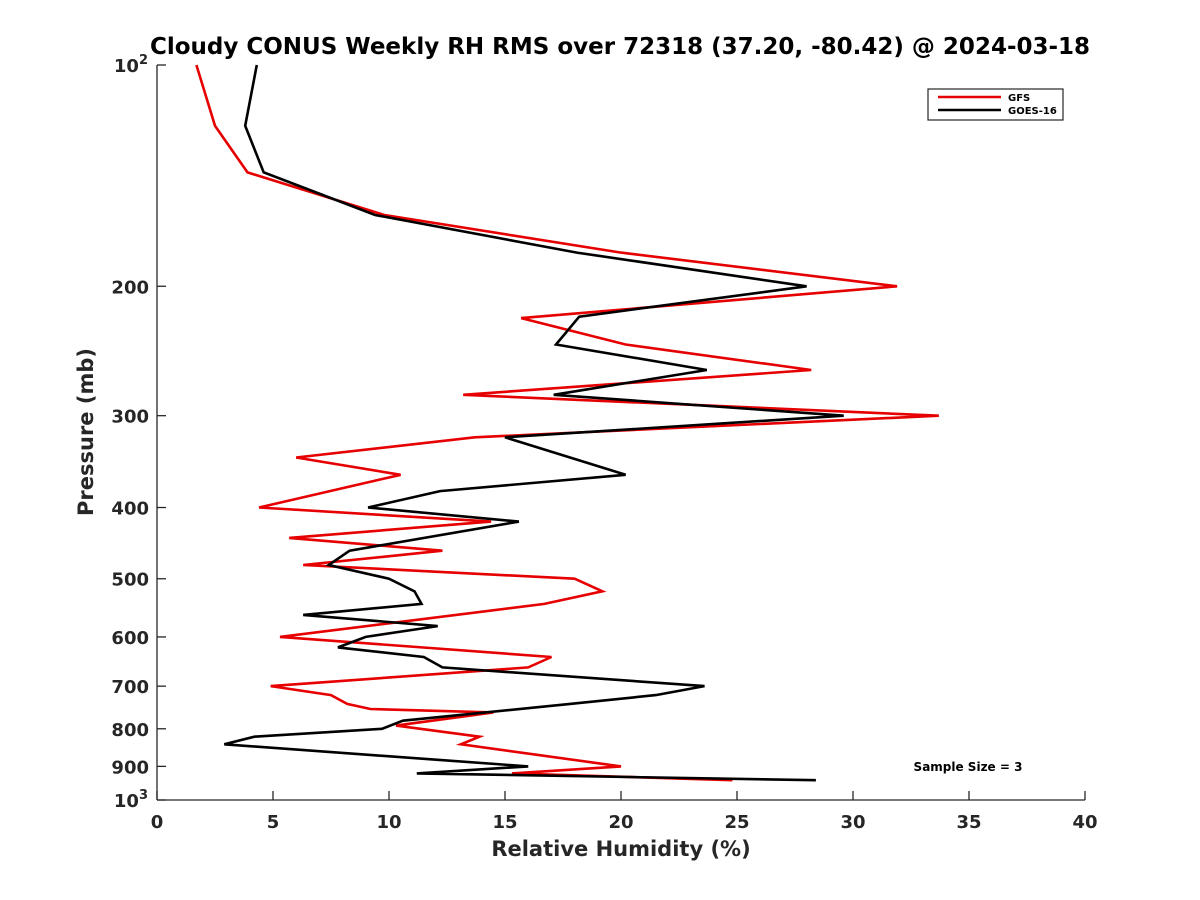 Image resolution: width=1200 pixels, height=900 pixels. I want to click on x-ticks: 0 5 10 15 20 25 30 35 40, so click(624, 812).